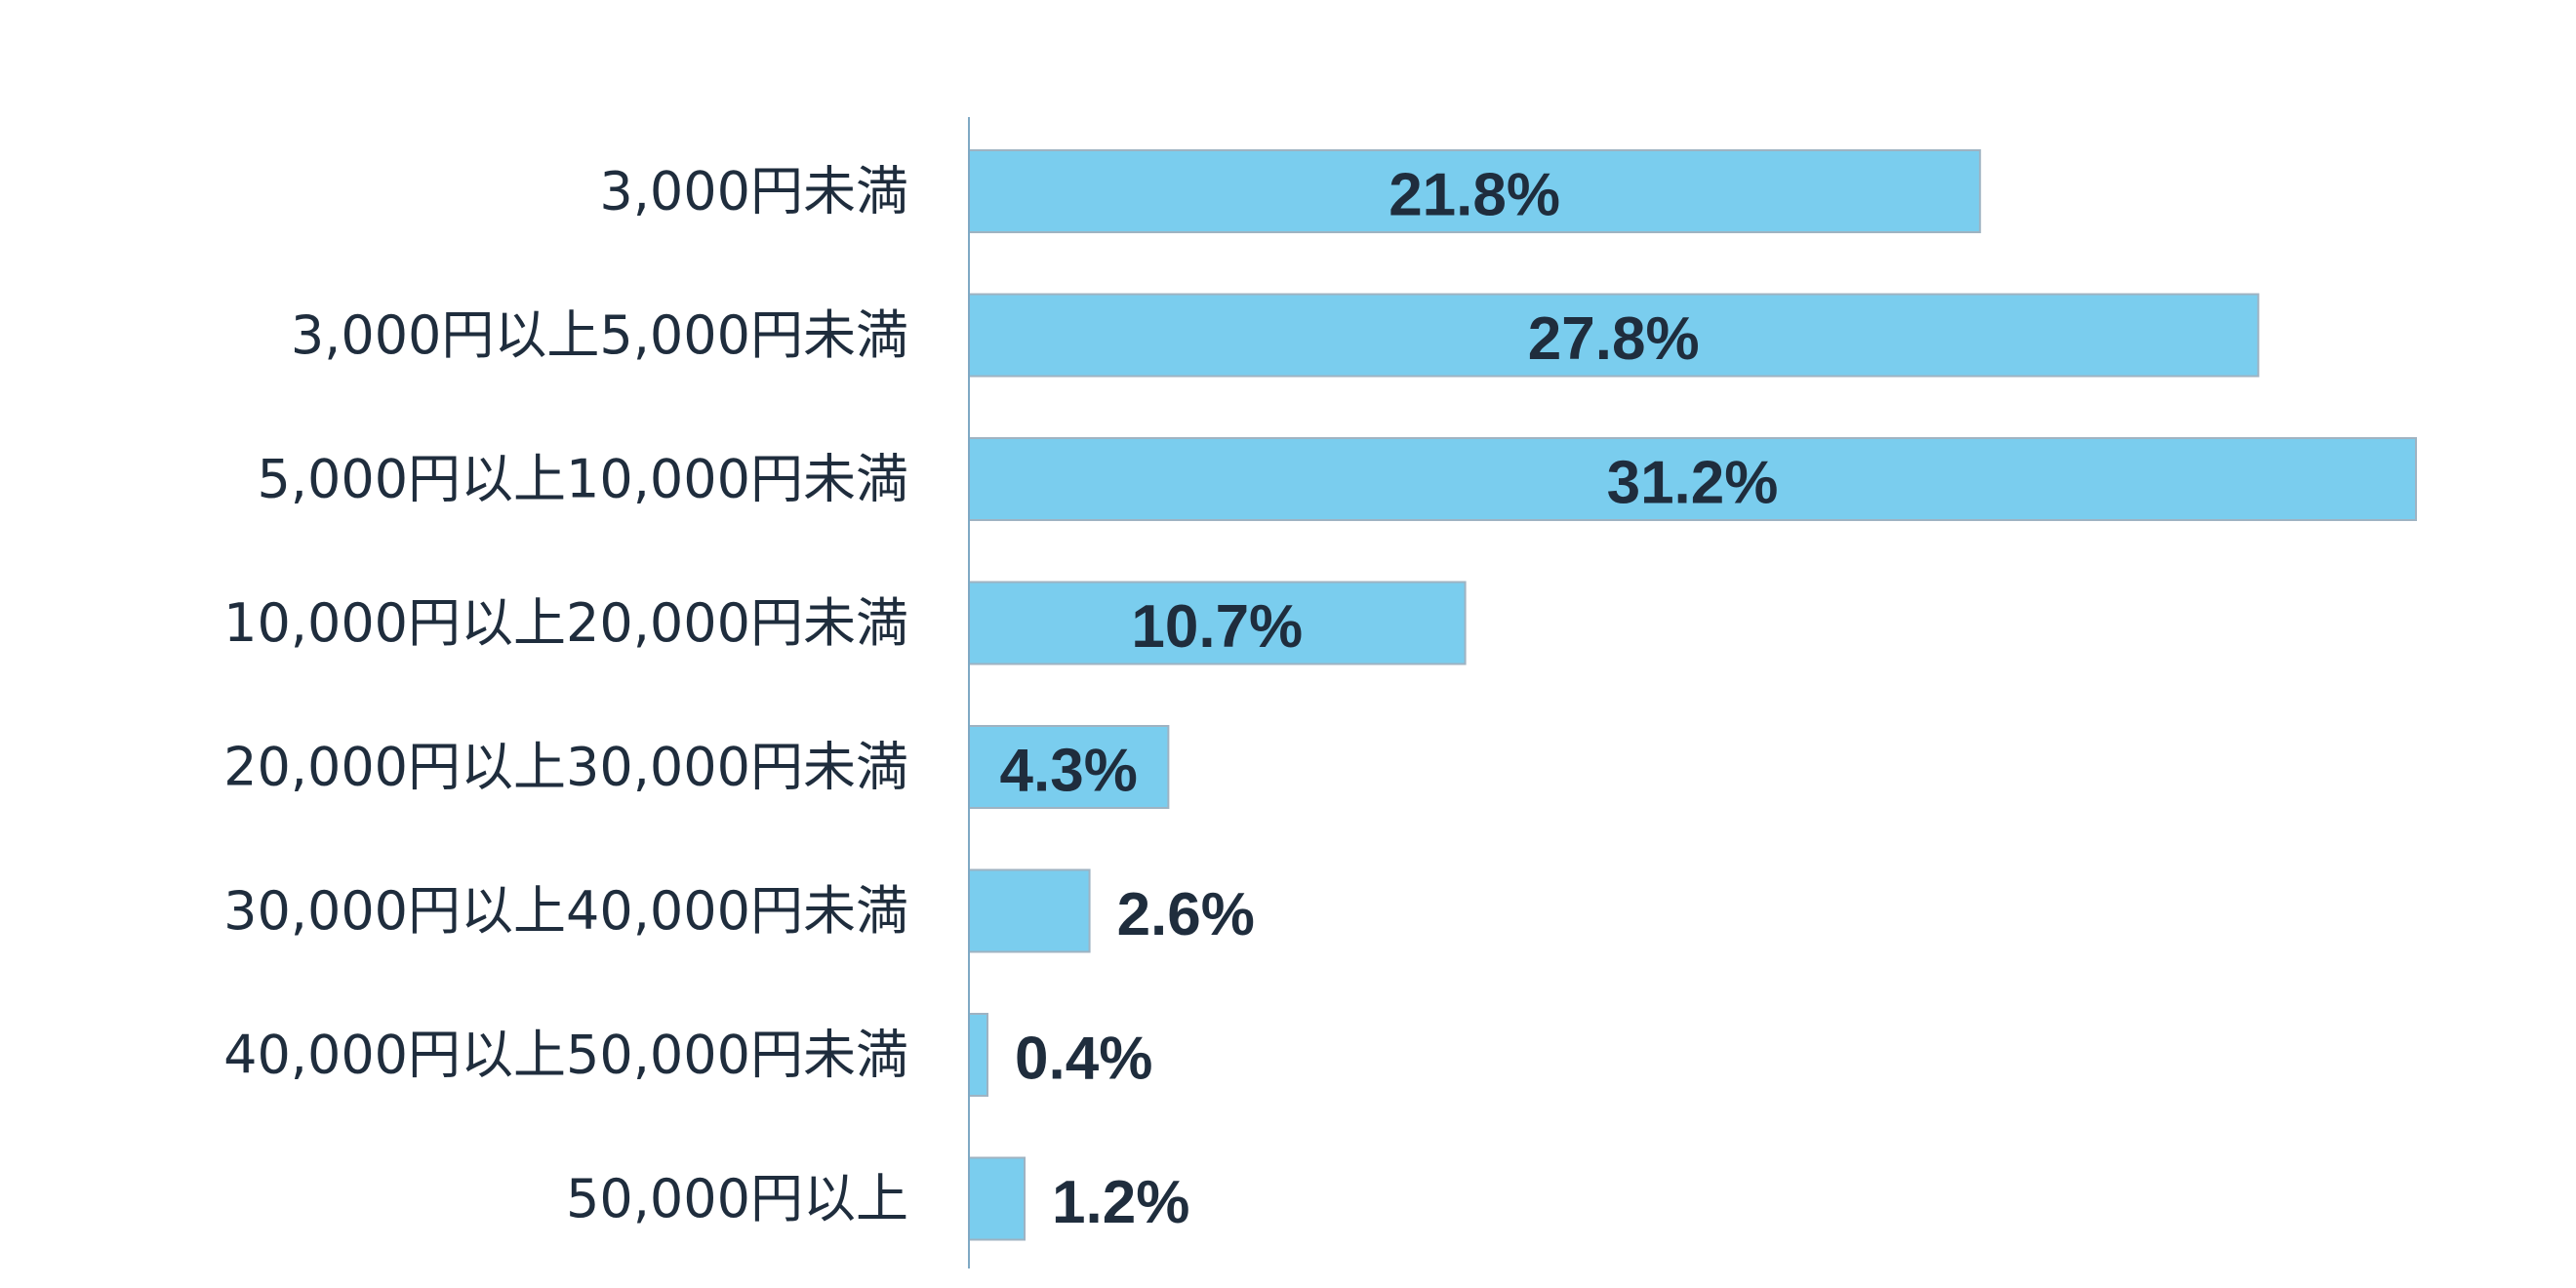 The height and width of the screenshot is (1288, 2576). Describe the element at coordinates (582, 479) in the screenshot. I see `category-label-2: 5,000円以上10,000円未満` at that location.